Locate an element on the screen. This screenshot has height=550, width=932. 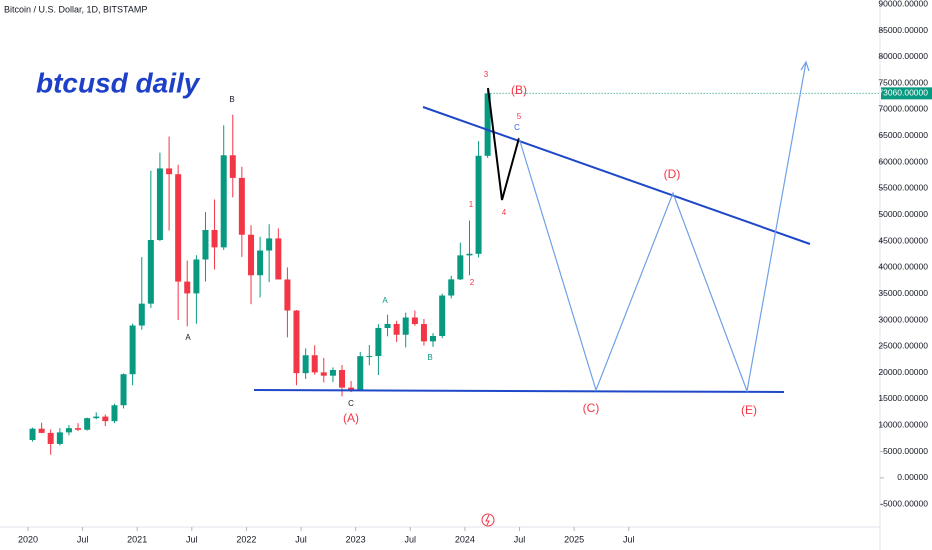
y-tick-label: 25000.00000 is located at coordinates (903, 346).